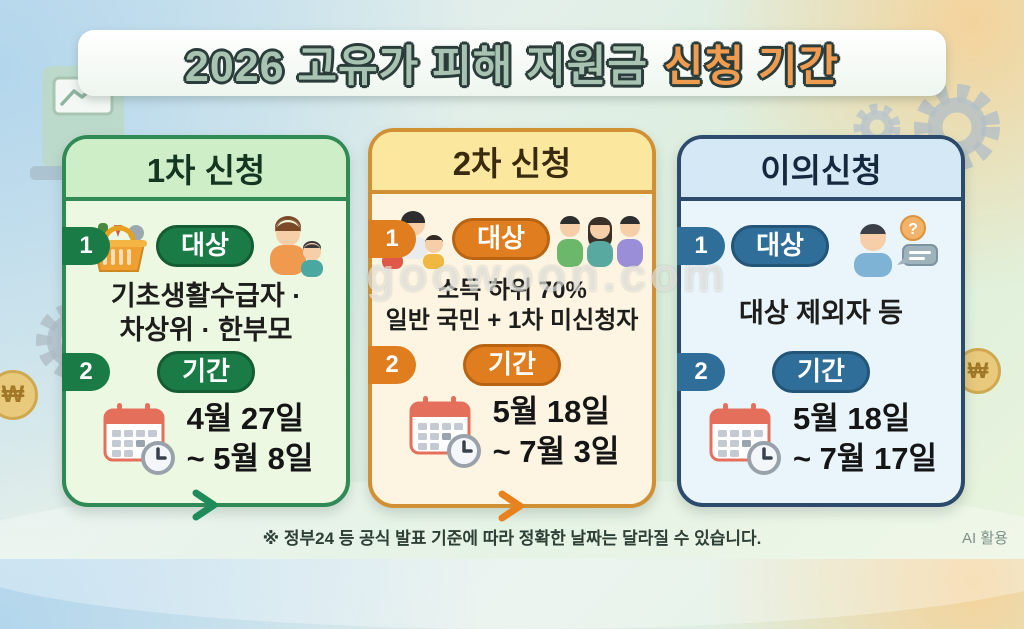 This screenshot has height=629, width=1024. Describe the element at coordinates (556, 452) in the screenshot. I see `date-line: ~ 7월 3일` at that location.